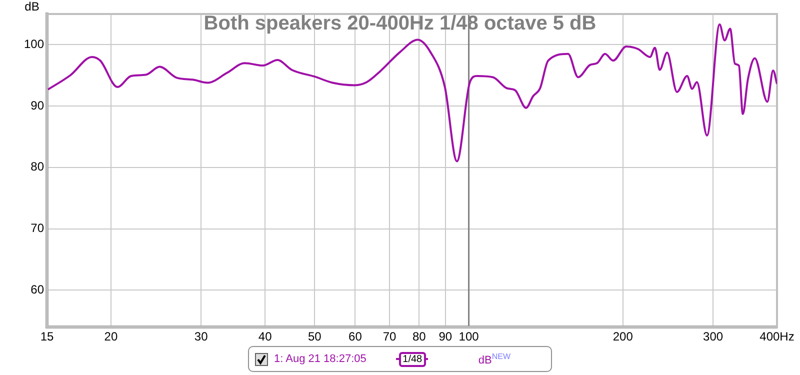 This screenshot has width=800, height=375. What do you see at coordinates (37, 228) in the screenshot?
I see `y-tick-label: 70` at bounding box center [37, 228].